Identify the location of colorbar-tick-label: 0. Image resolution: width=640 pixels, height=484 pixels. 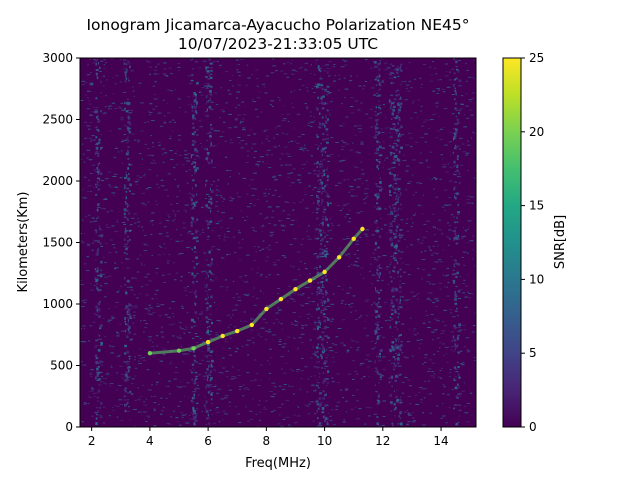
(533, 427).